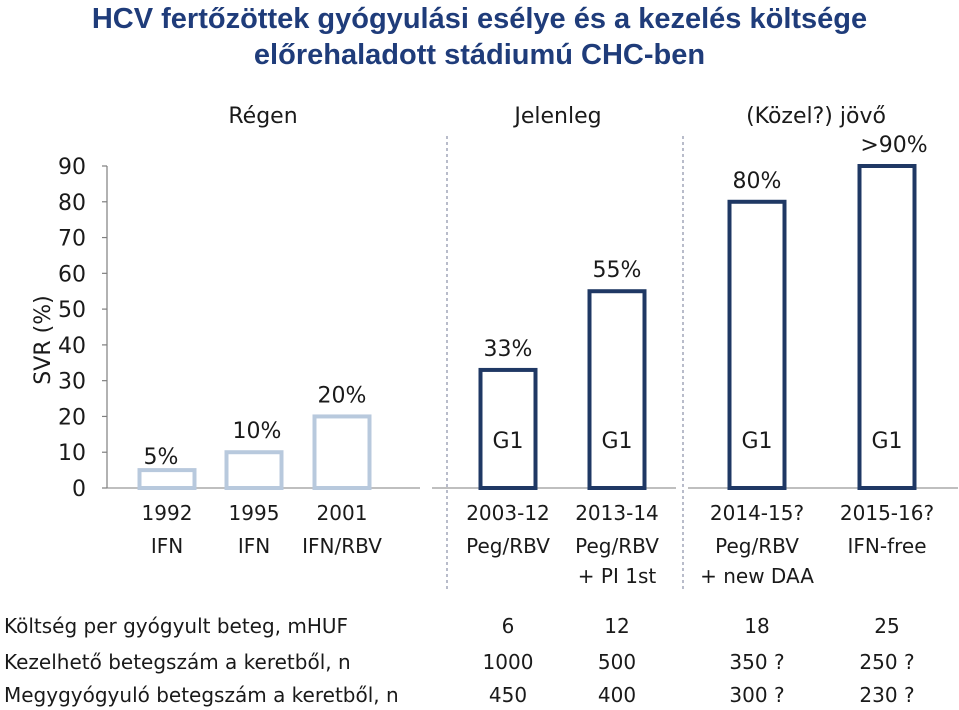  Describe the element at coordinates (342, 546) in the screenshot. I see `treatment-label: IFN/RBV` at that location.